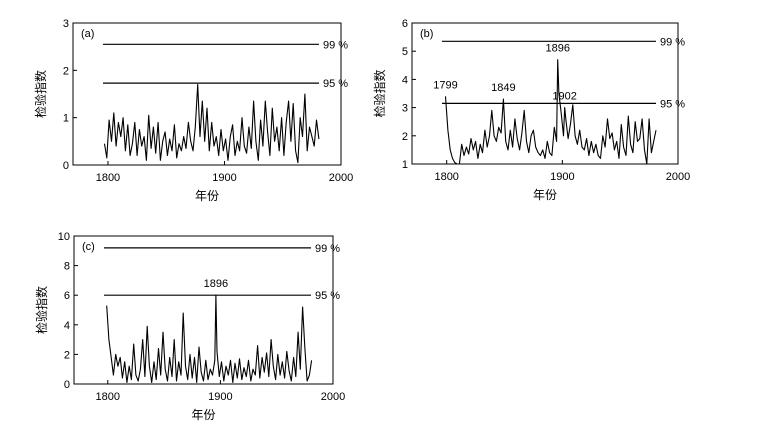 This screenshot has height=431, width=770. What do you see at coordinates (503, 88) in the screenshot?
I see `annotation-label: 1849` at bounding box center [503, 88].